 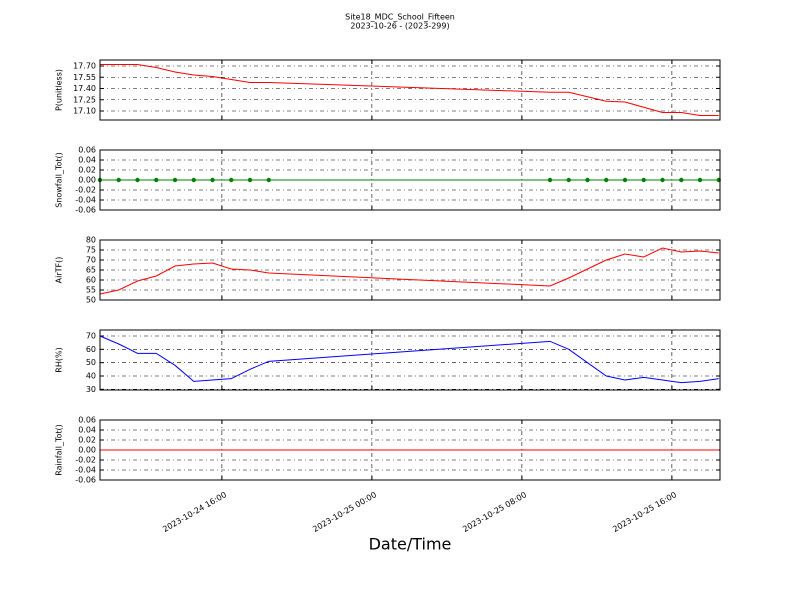 What do you see at coordinates (84, 77) in the screenshot?
I see `y-tick-label: 17.55` at bounding box center [84, 77].